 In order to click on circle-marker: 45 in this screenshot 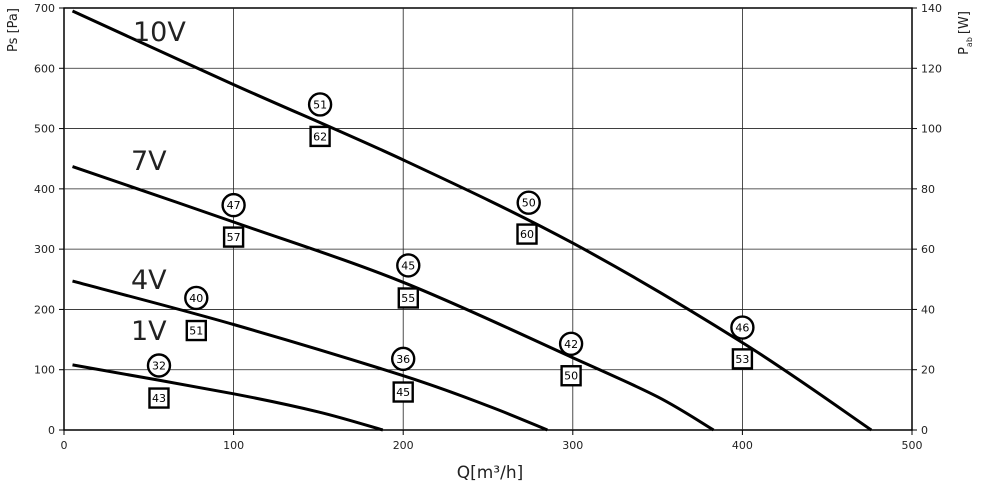, I will do `click(408, 265)`.